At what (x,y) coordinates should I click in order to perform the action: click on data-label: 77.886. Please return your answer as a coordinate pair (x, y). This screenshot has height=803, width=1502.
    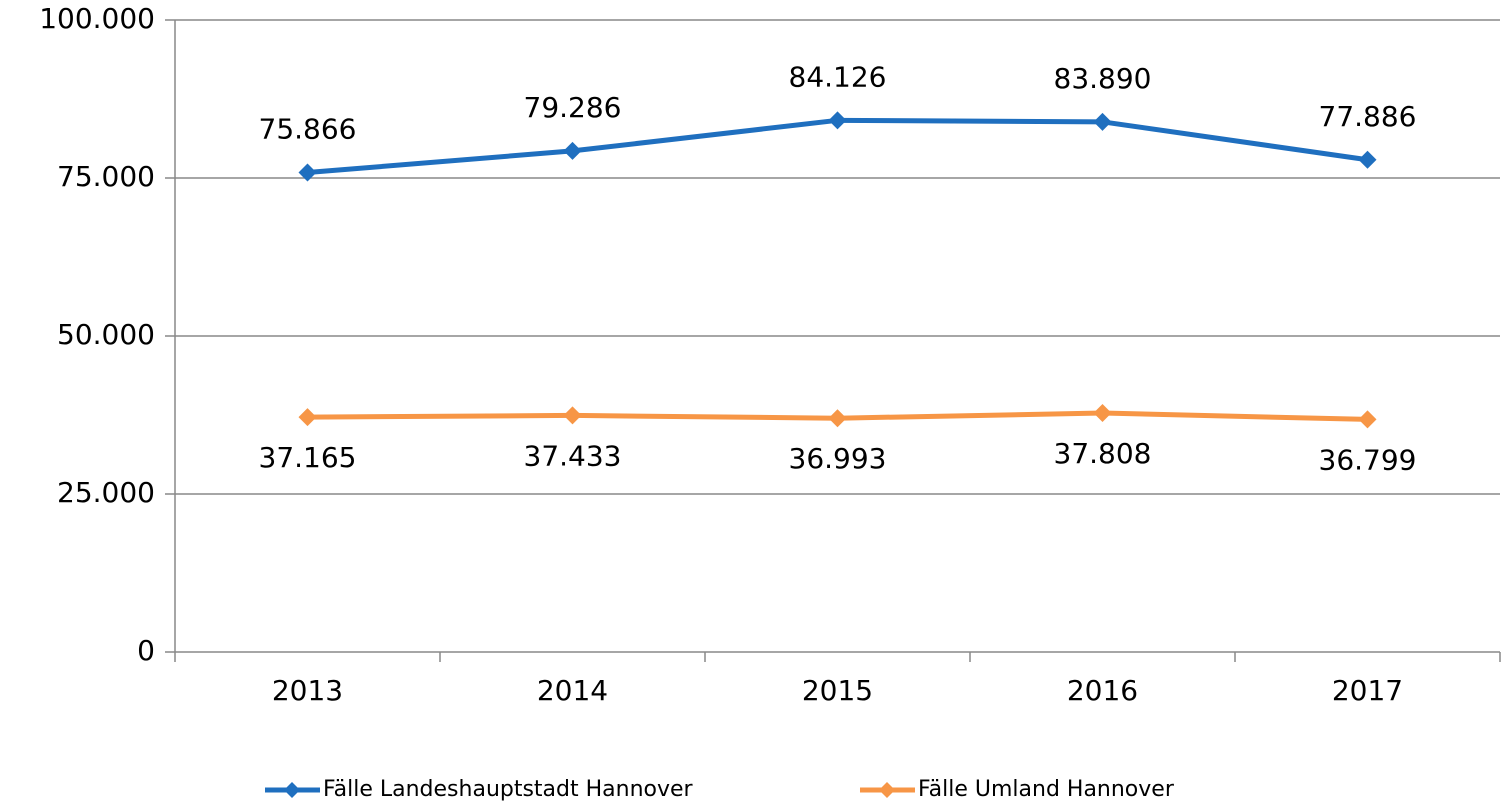
    Looking at the image, I should click on (1368, 116).